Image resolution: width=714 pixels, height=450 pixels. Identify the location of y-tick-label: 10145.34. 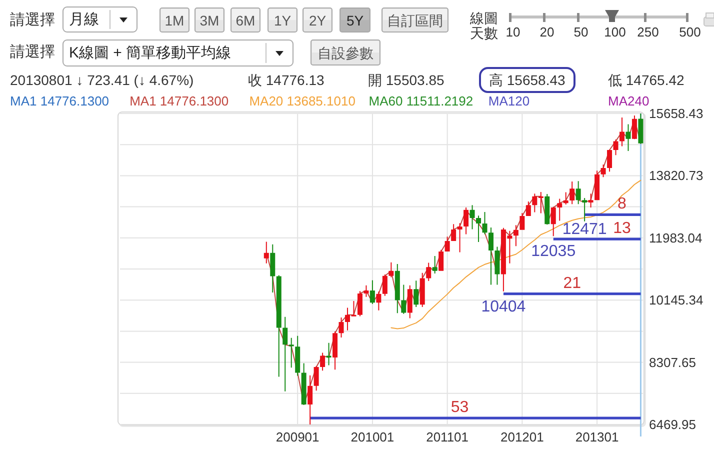
(676, 300).